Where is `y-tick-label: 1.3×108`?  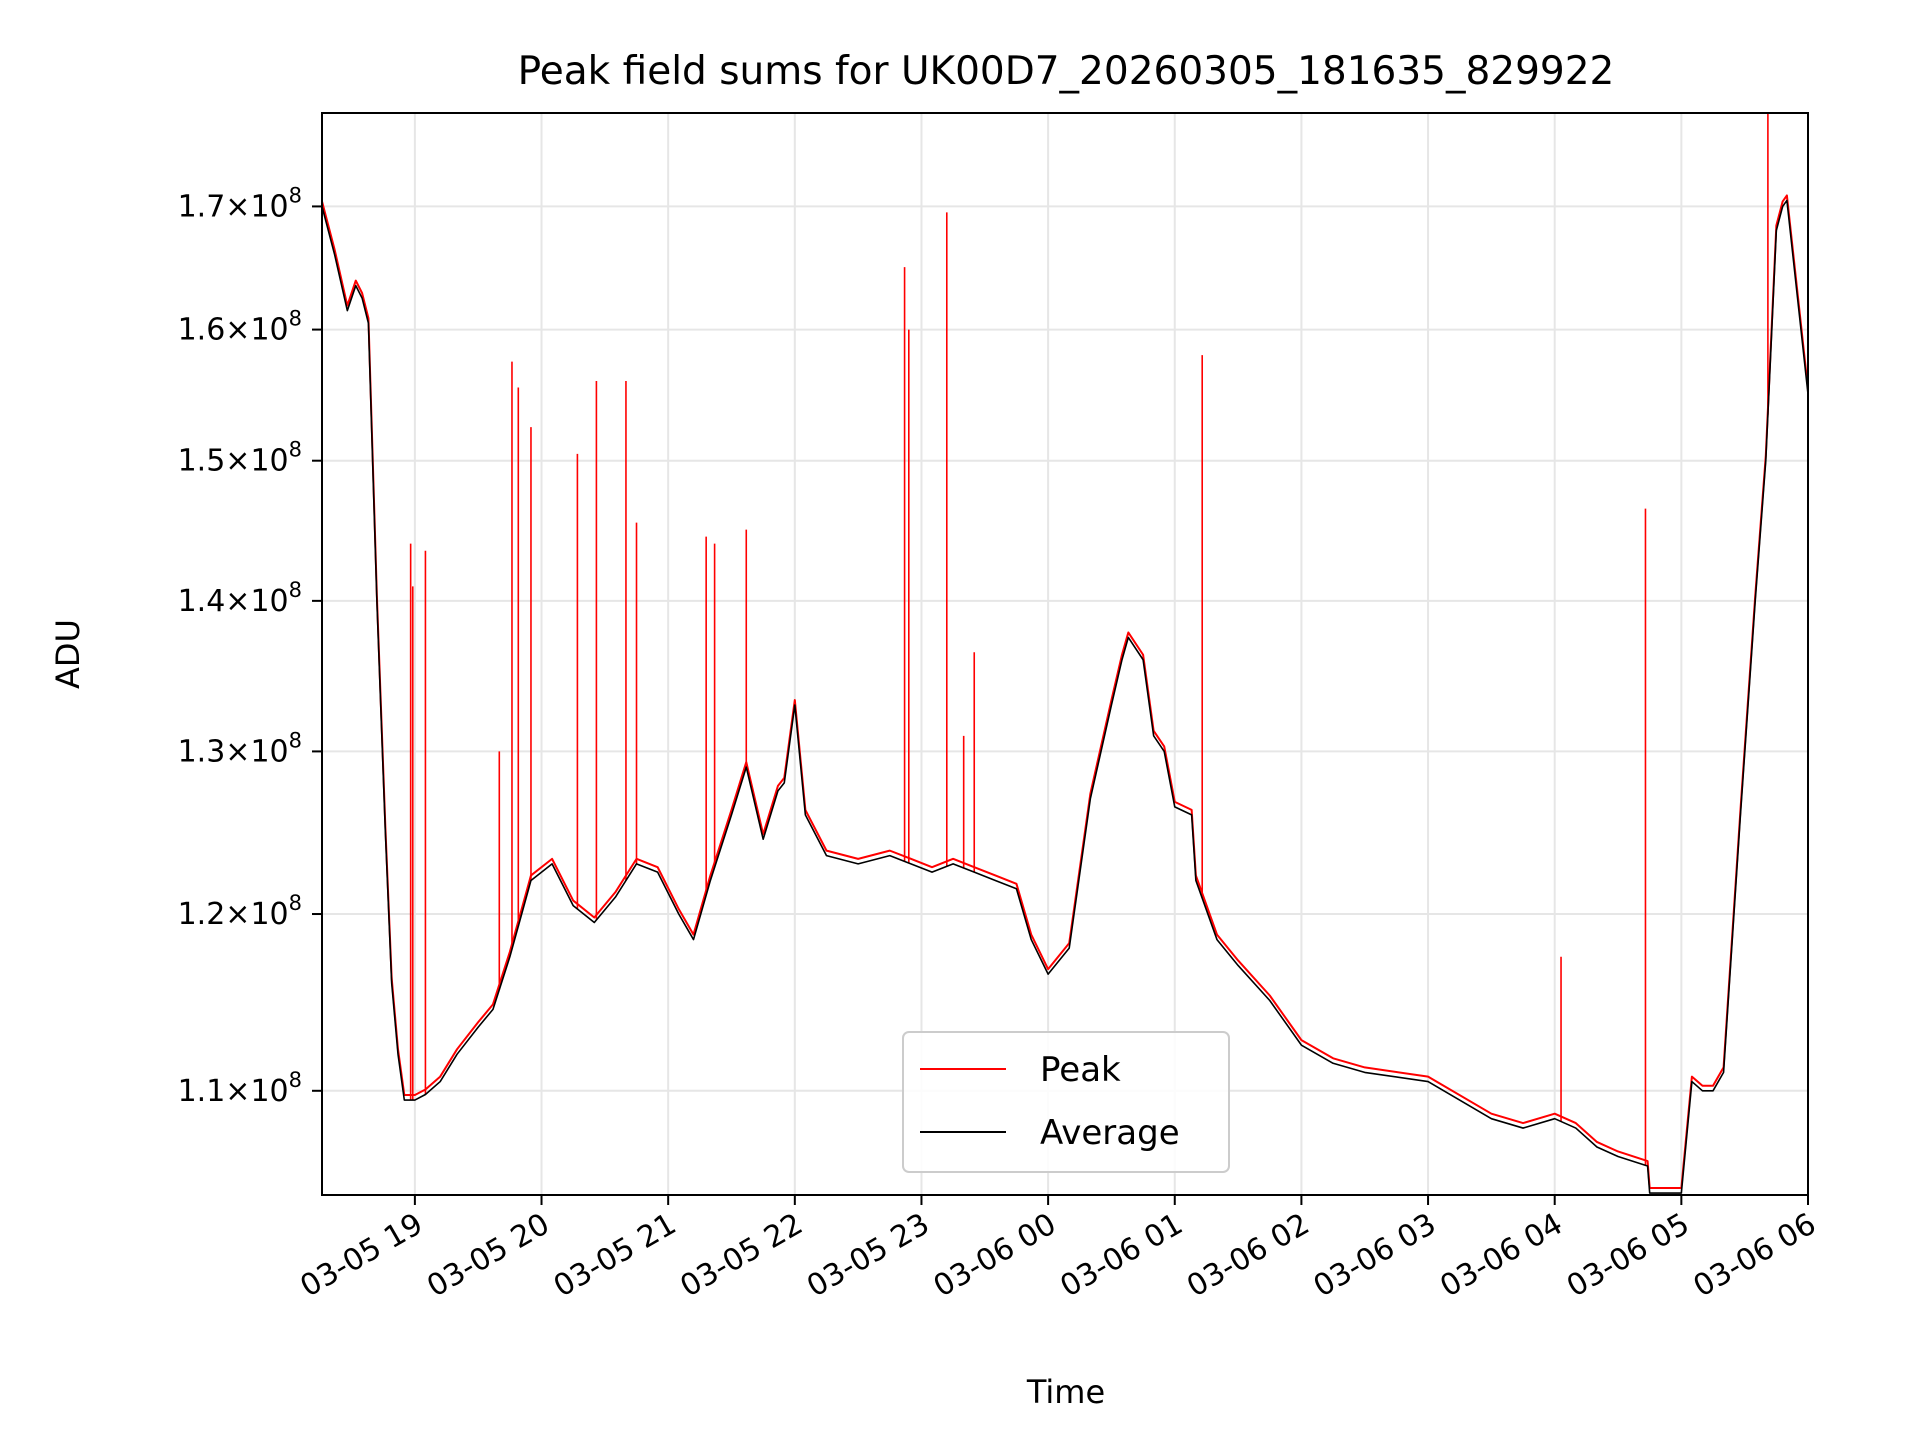 y-tick-label: 1.3×108 is located at coordinates (240, 748).